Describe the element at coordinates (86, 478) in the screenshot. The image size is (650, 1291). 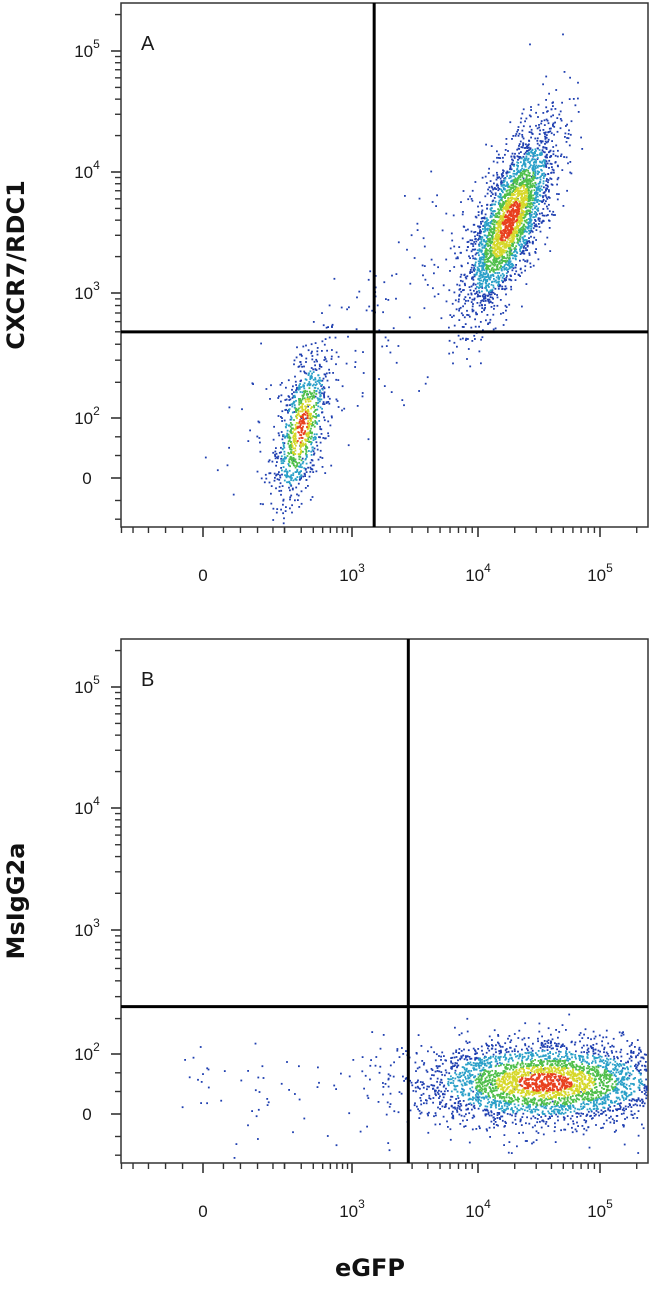
I see `y-tick-label: 0` at that location.